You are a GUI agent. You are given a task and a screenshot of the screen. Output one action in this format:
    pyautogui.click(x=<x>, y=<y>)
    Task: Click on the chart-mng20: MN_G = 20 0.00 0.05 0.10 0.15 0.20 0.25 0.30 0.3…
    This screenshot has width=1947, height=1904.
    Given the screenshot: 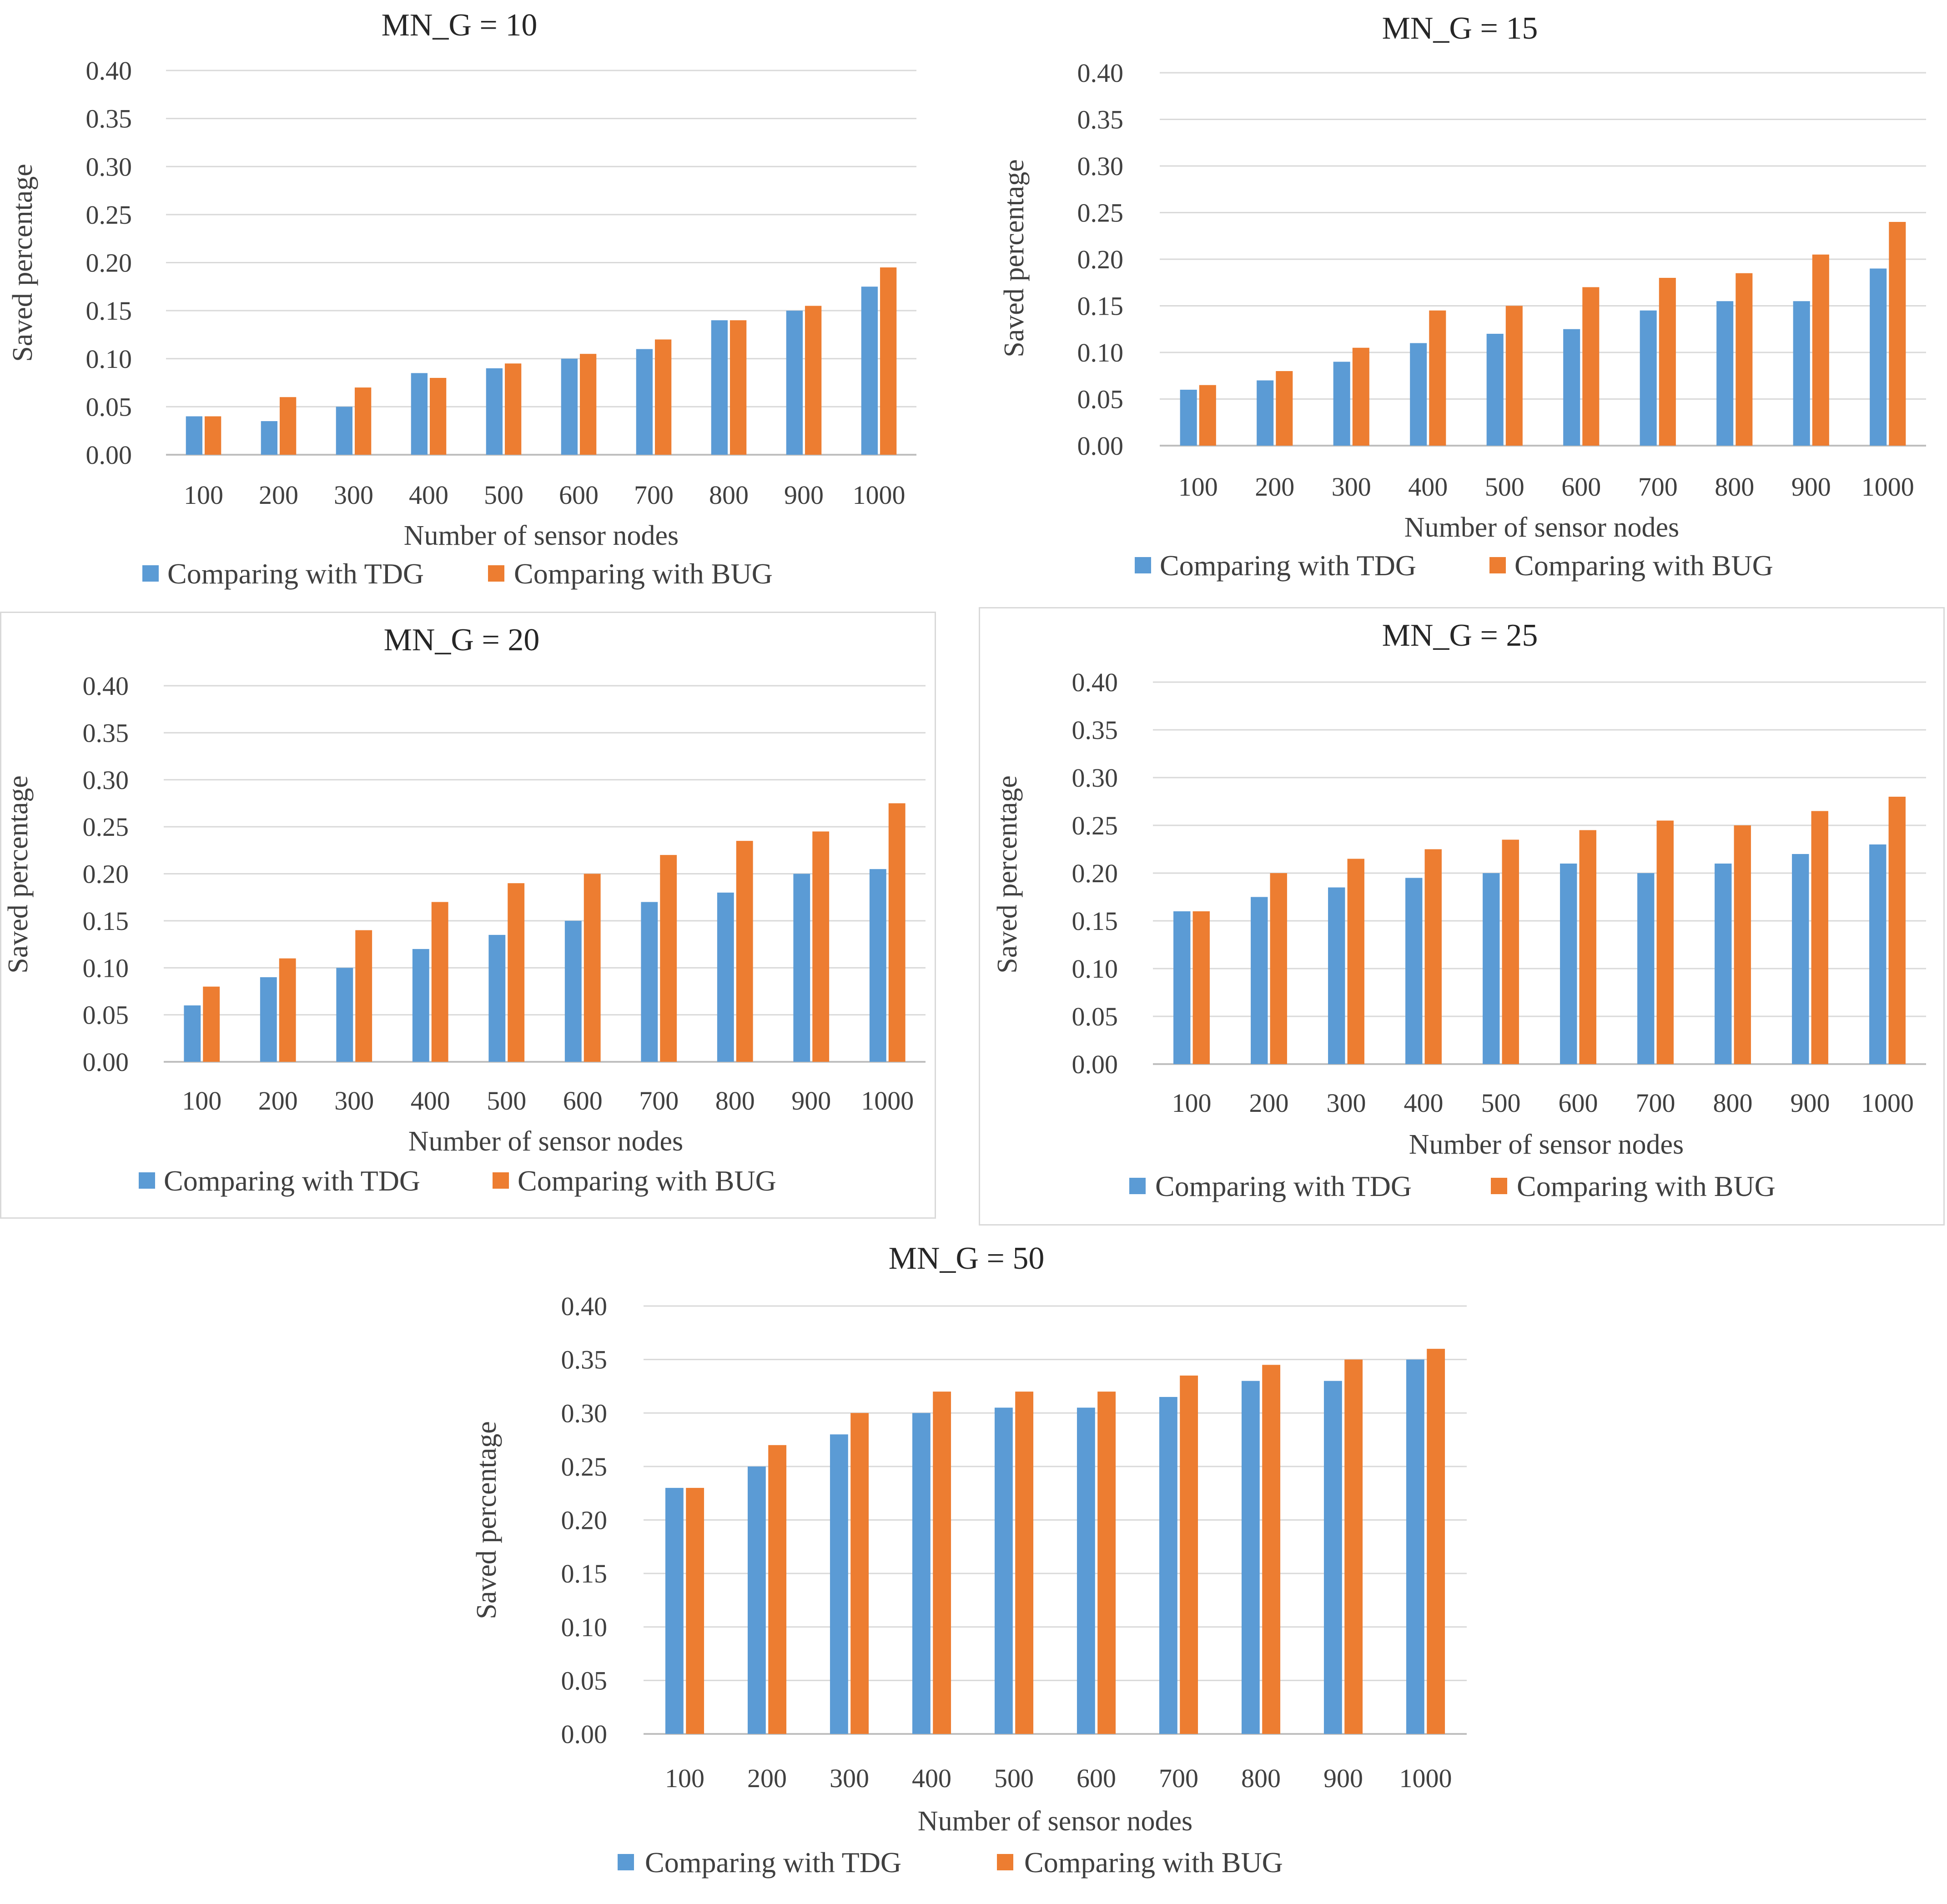 What is the action you would take?
    pyautogui.click(x=464, y=910)
    